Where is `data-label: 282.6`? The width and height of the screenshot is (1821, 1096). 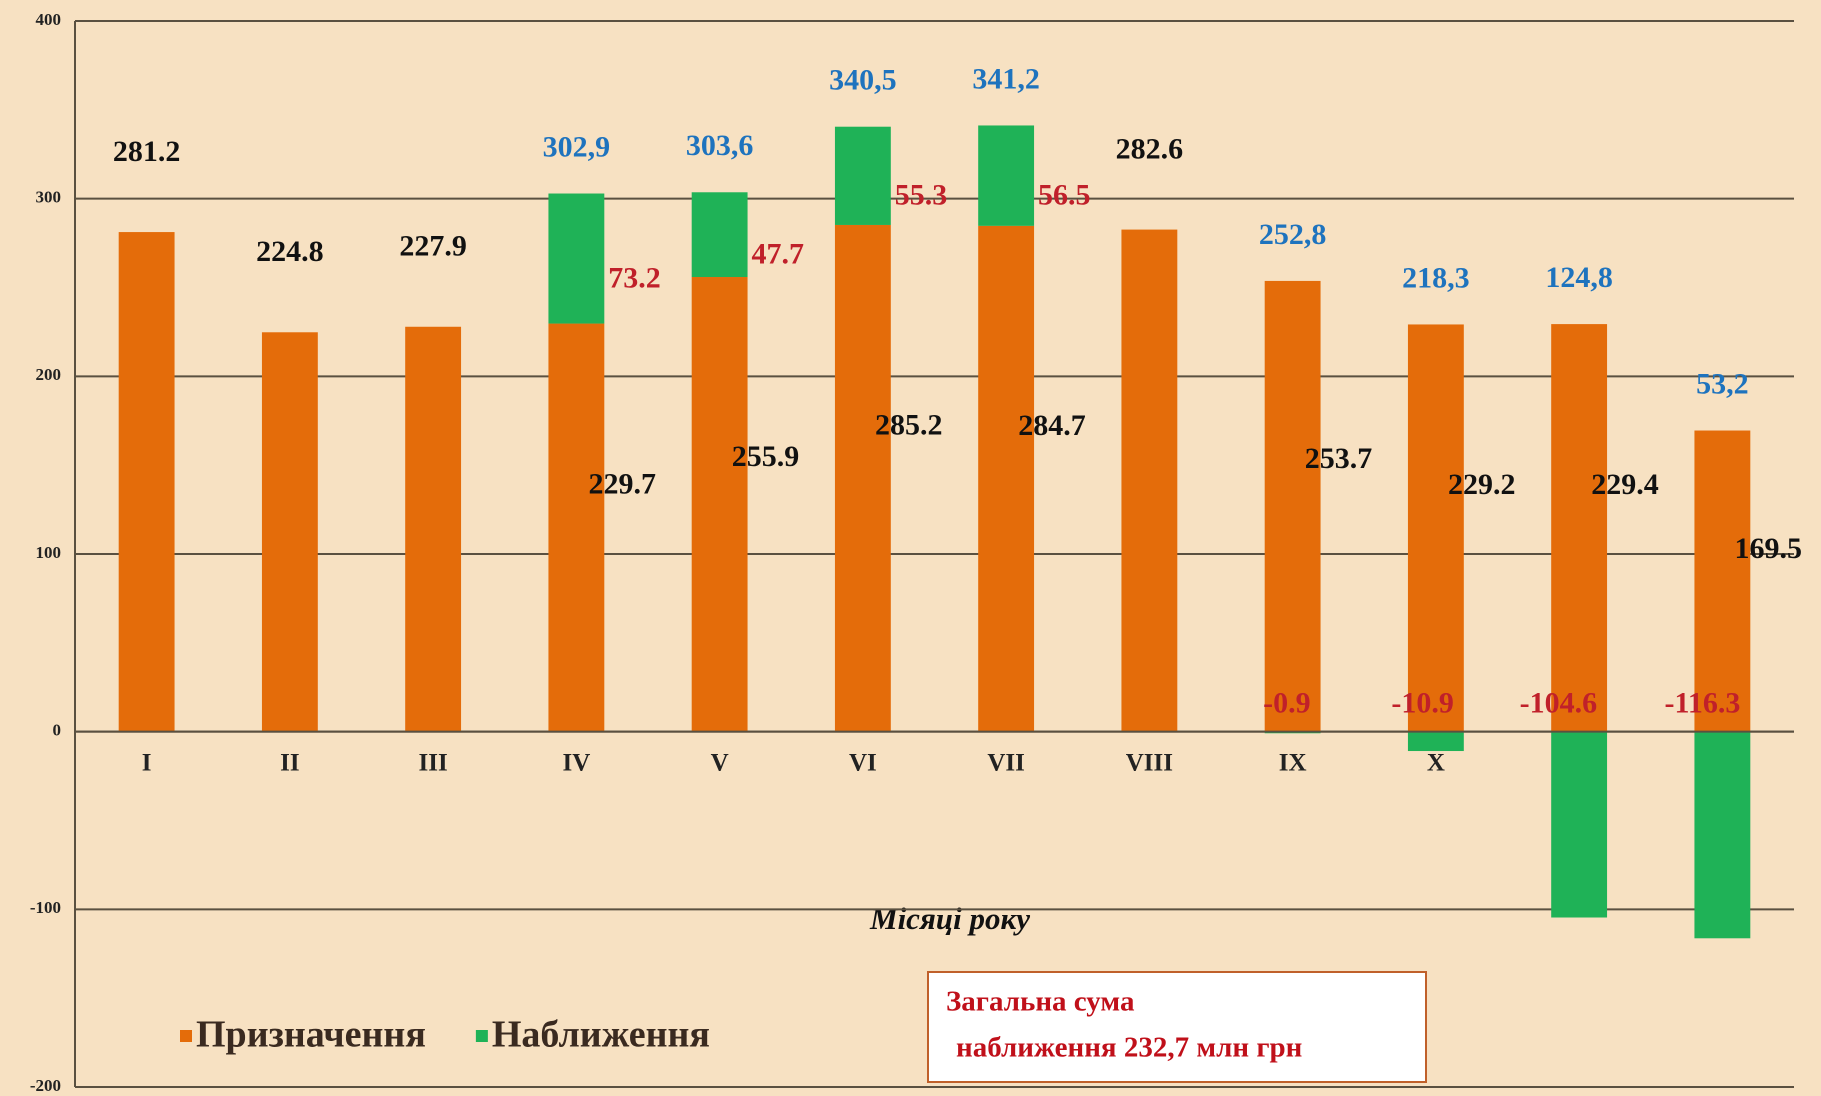 data-label: 282.6 is located at coordinates (1150, 148).